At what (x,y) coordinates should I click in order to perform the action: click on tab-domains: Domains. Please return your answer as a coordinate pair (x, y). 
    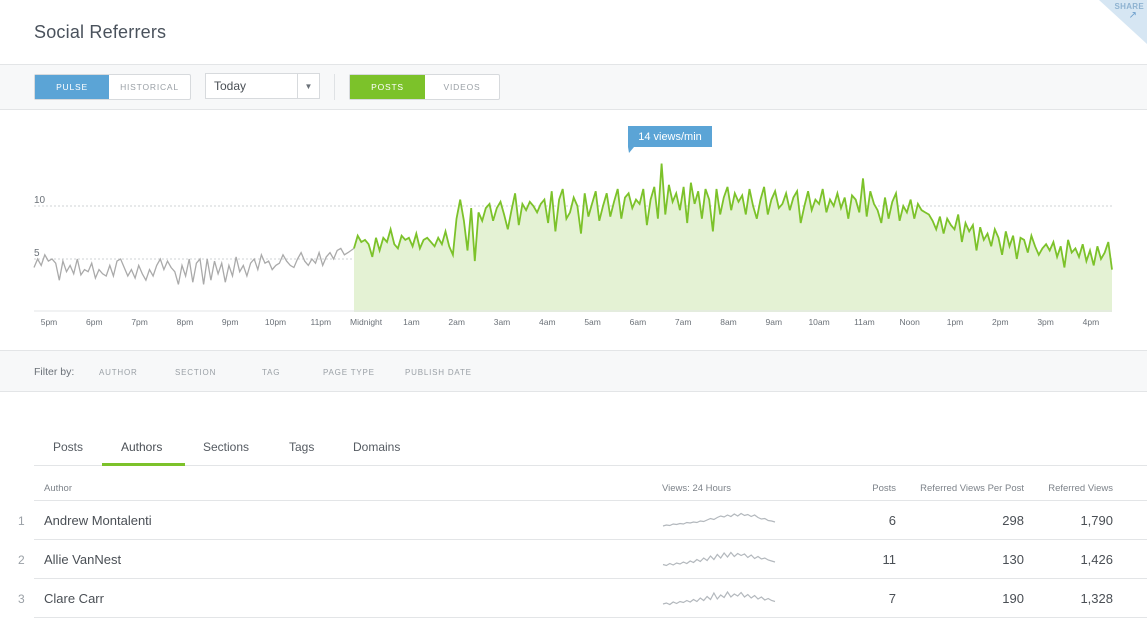
    Looking at the image, I should click on (377, 447).